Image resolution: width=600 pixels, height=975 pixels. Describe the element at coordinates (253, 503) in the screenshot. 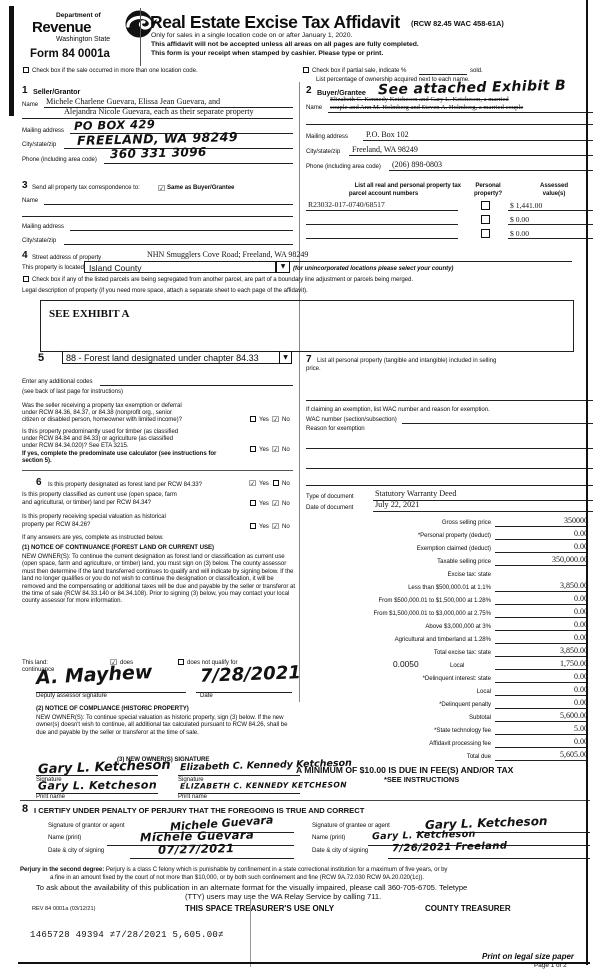

I see `s6-q2-yes-checkbox` at that location.